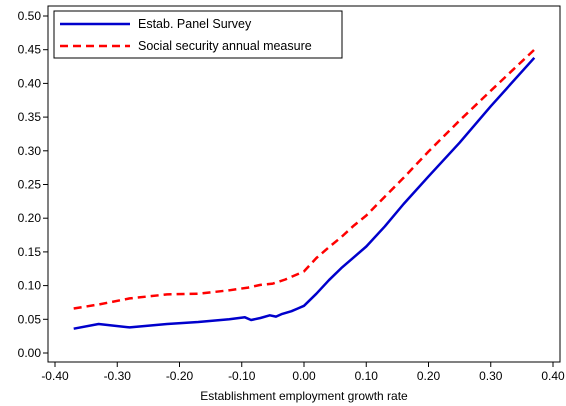 The width and height of the screenshot is (566, 406). I want to click on y-tick-label: 0.00, so click(30, 353).